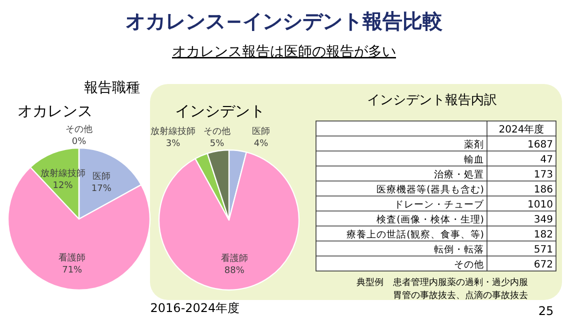 This screenshot has height=320, width=569. What do you see at coordinates (220, 111) in the screenshot?
I see `chart-title: インシデント` at bounding box center [220, 111].